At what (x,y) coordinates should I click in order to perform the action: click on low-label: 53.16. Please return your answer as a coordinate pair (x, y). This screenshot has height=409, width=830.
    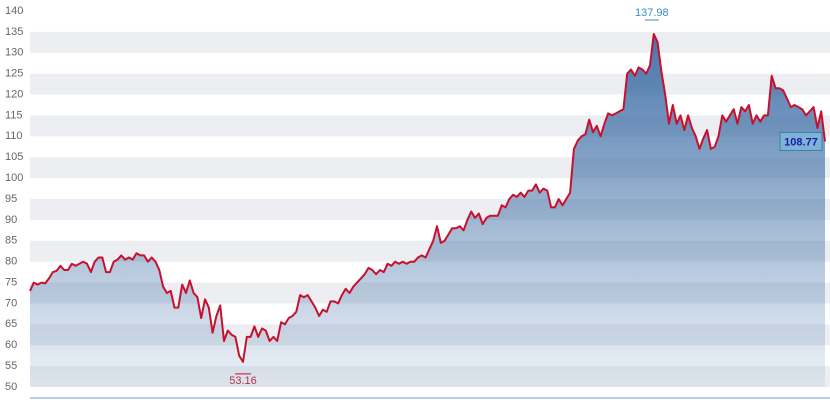
    Looking at the image, I should click on (243, 381).